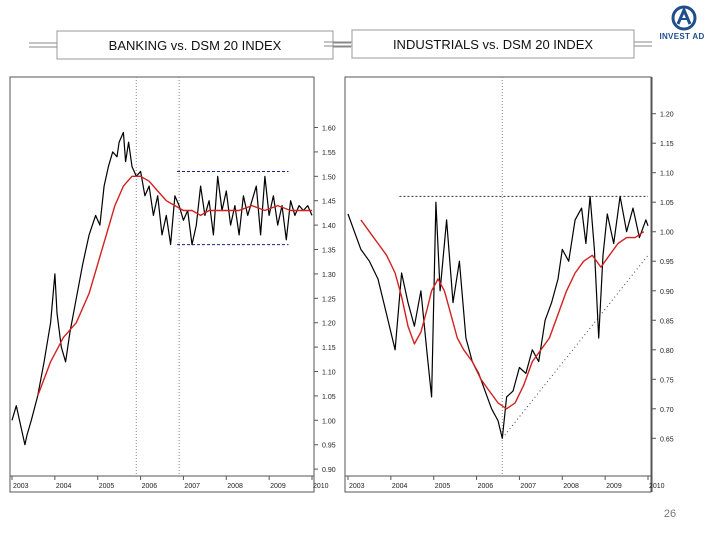 The image size is (720, 540). What do you see at coordinates (329, 153) in the screenshot?
I see `y-tick-label: 1.55` at bounding box center [329, 153].